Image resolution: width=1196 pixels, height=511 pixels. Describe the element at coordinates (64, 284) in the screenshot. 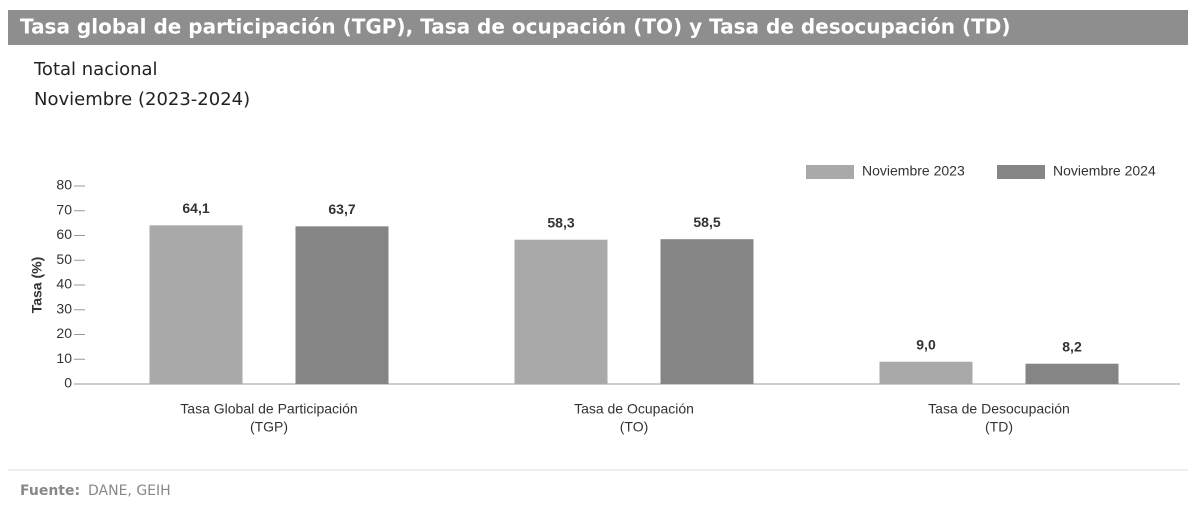

I see `y-tick-label: 40` at that location.